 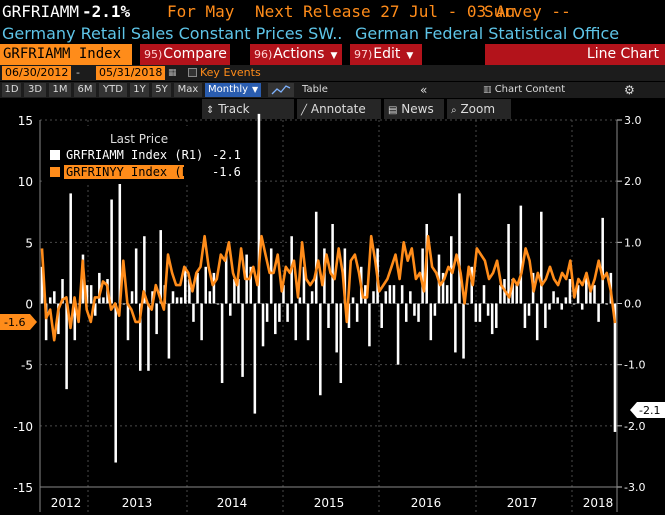 I want to click on left-tick-label: 10, so click(x=25, y=182).